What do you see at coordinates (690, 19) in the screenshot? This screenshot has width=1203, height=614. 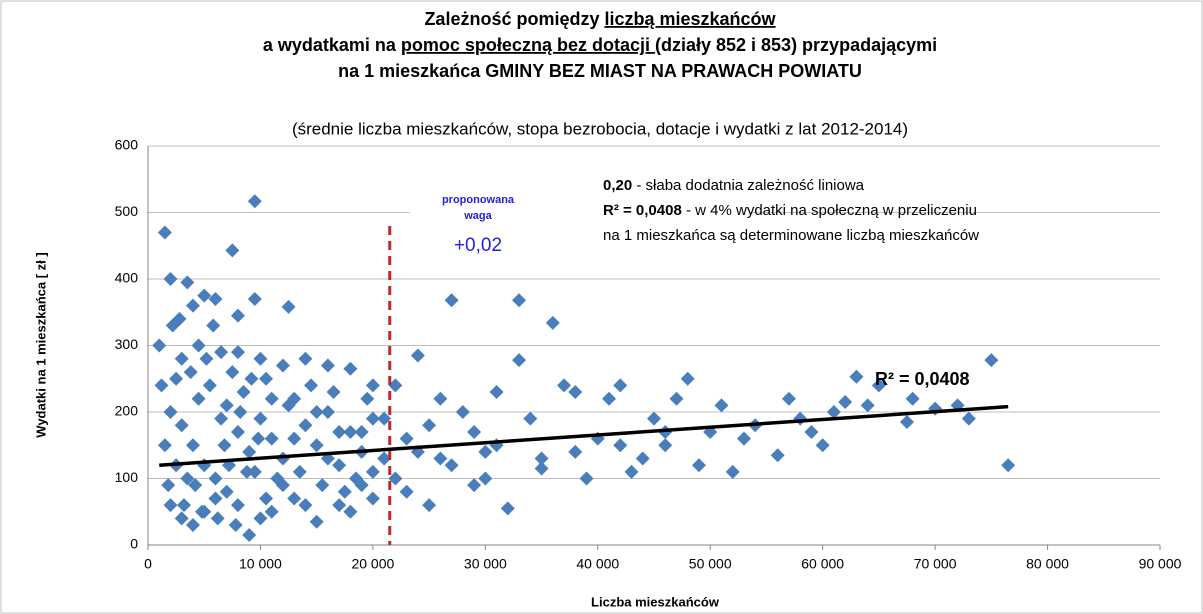 I see `title-segment: liczbą mieszkańców` at bounding box center [690, 19].